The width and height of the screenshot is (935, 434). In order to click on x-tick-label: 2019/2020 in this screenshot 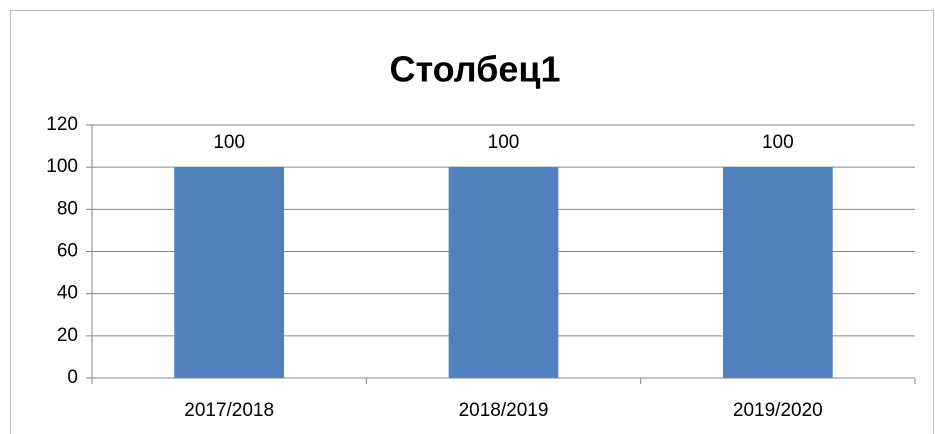, I will do `click(778, 410)`.